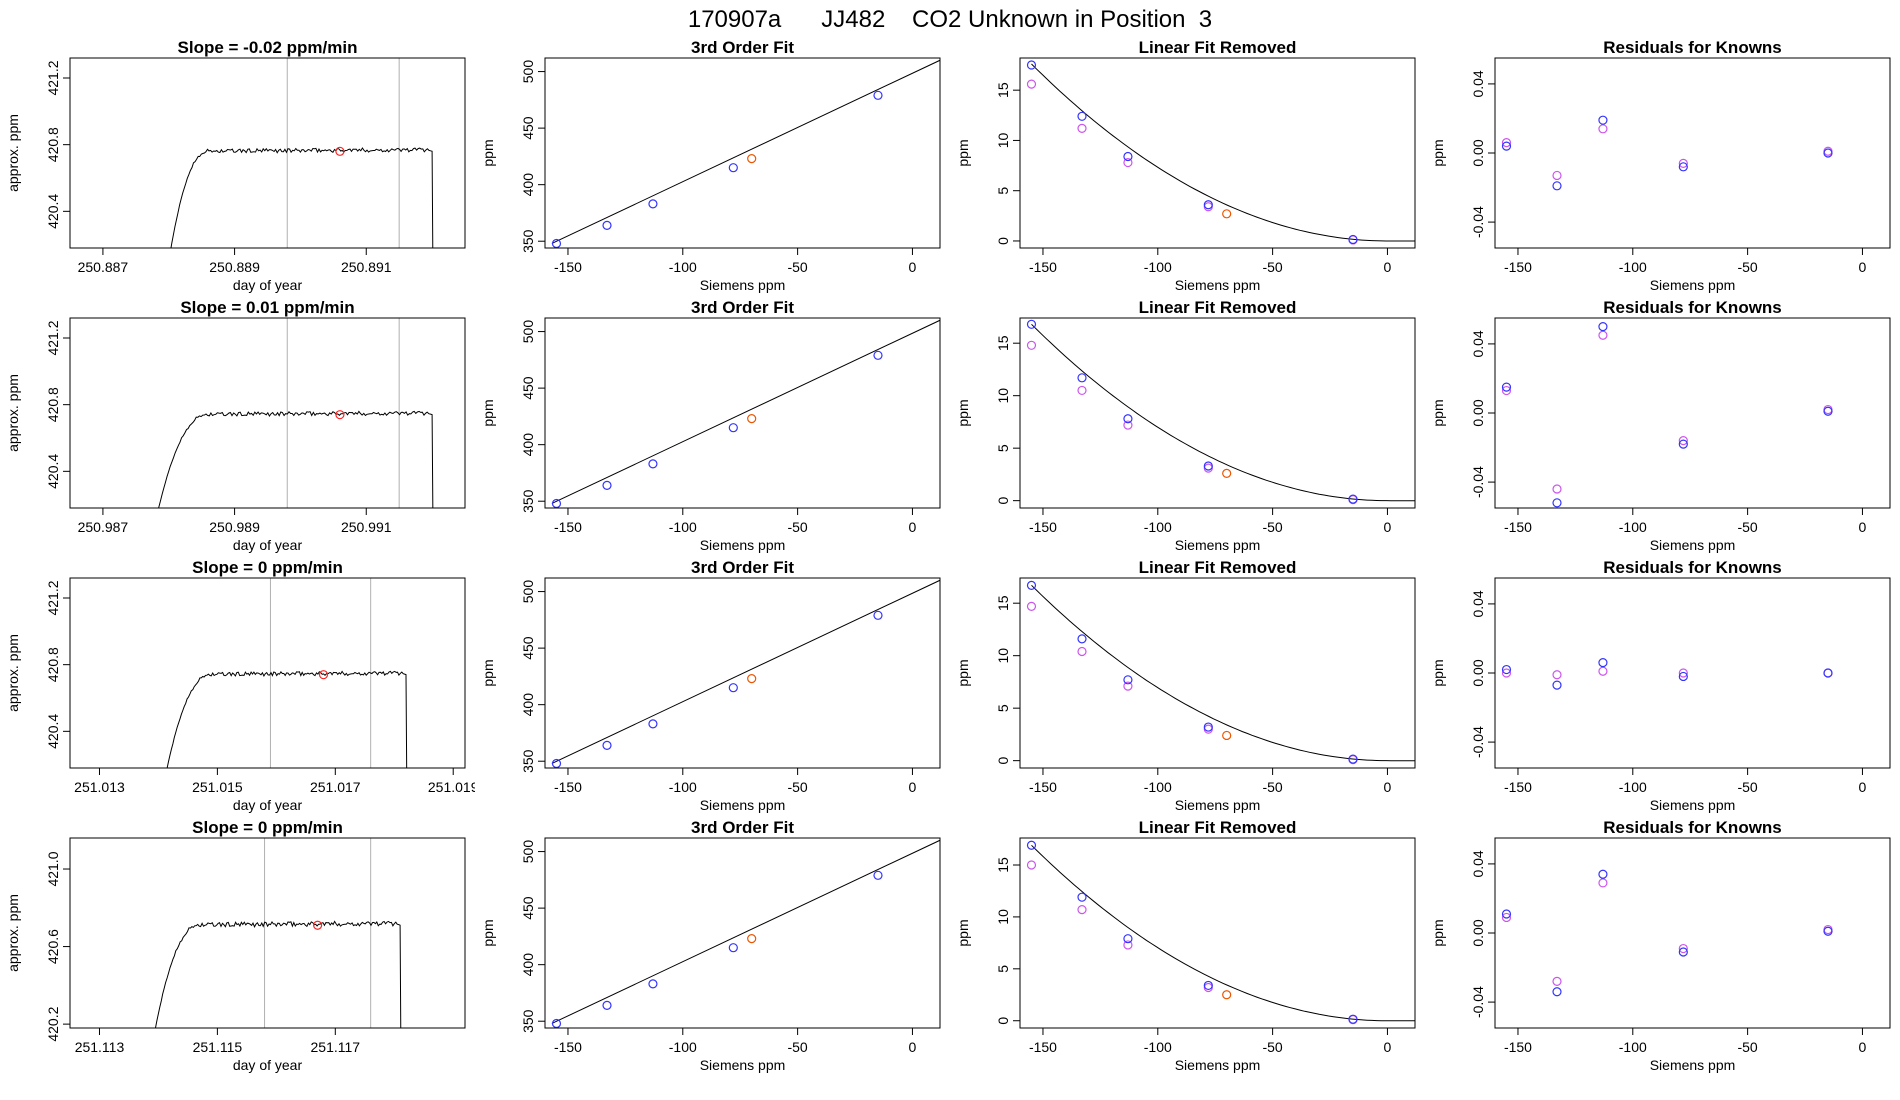 The image size is (1900, 1100). I want to click on panel-title: Residuals for Knowns, so click(1692, 568).